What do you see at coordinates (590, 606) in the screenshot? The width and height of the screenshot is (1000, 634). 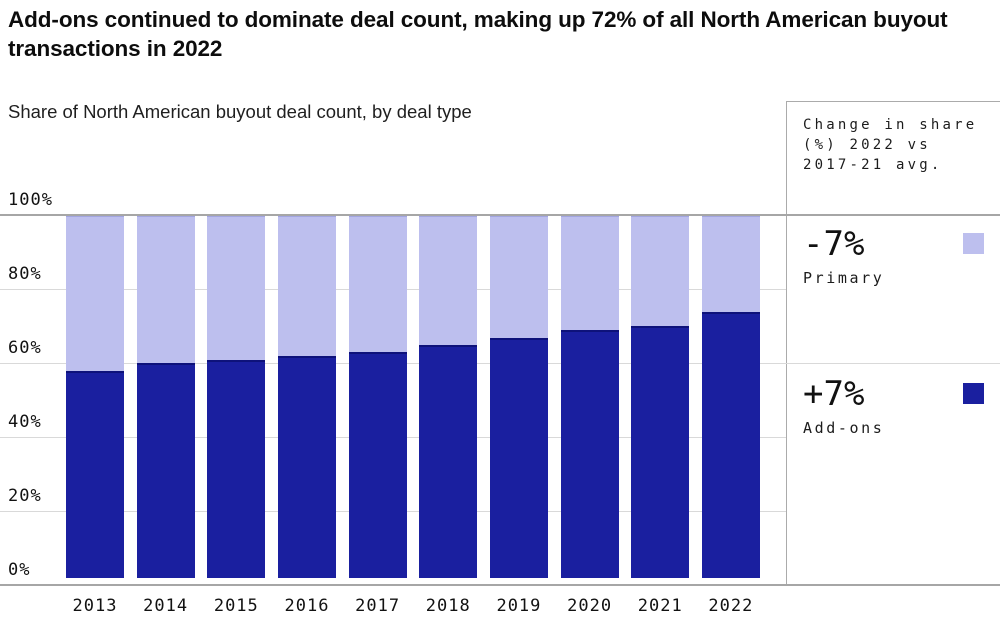 I see `x-tick-label-2020: 2020` at bounding box center [590, 606].